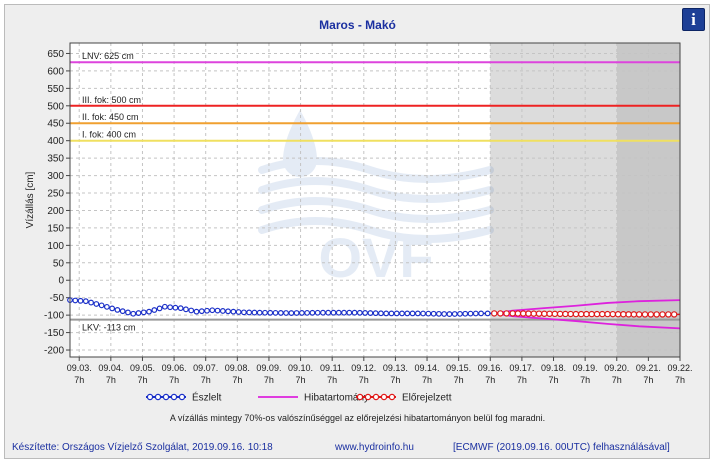 This screenshot has height=463, width=715. What do you see at coordinates (55, 141) in the screenshot?
I see `y-tick-label: 400` at bounding box center [55, 141].